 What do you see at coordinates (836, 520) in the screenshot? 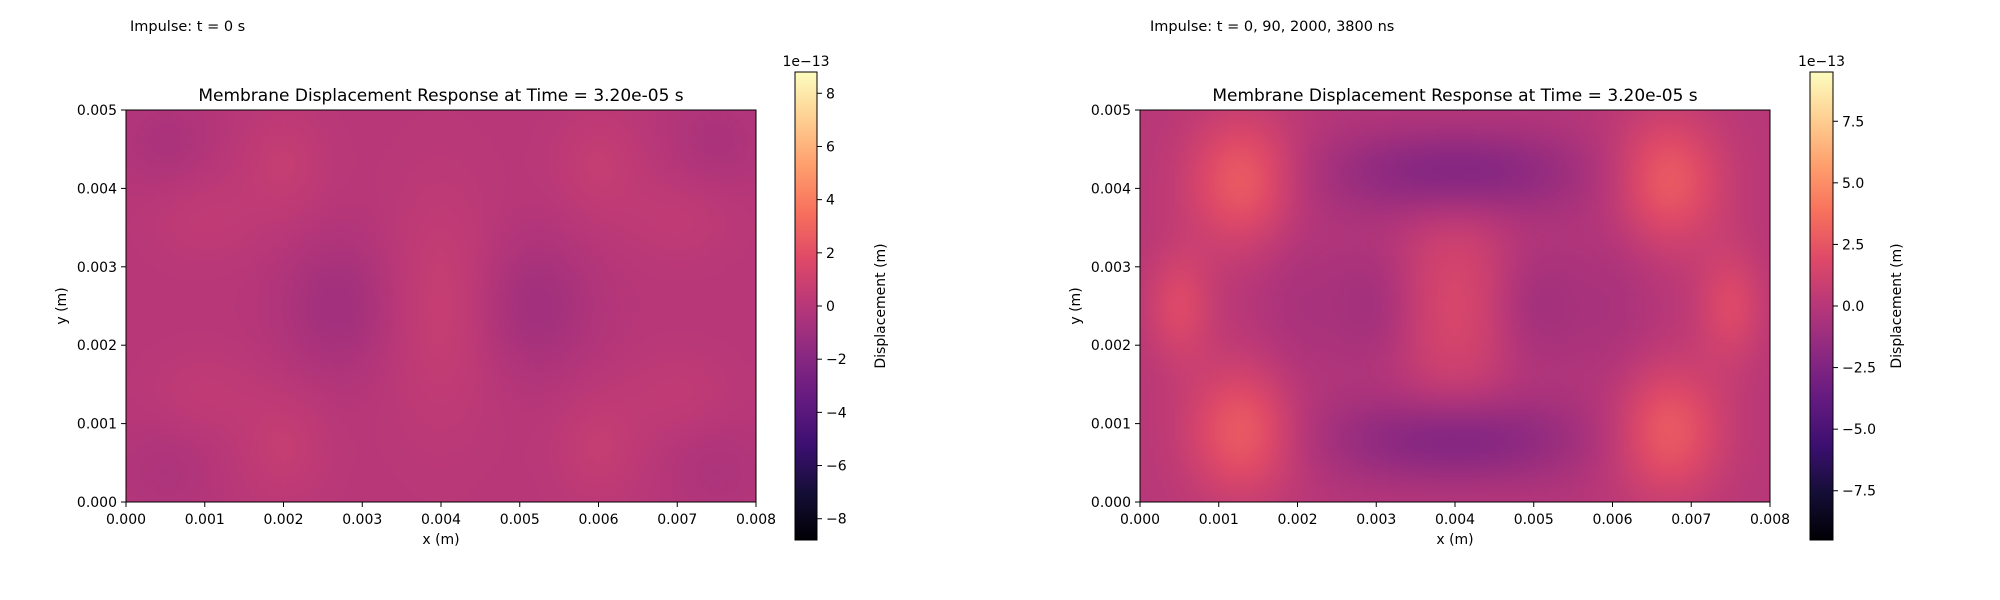
I see `colorbar-tick-label: −8` at bounding box center [836, 520].